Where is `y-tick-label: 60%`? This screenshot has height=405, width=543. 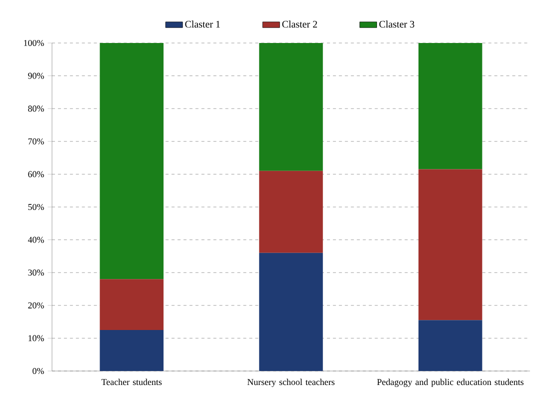 y-tick-label: 60% is located at coordinates (36, 174).